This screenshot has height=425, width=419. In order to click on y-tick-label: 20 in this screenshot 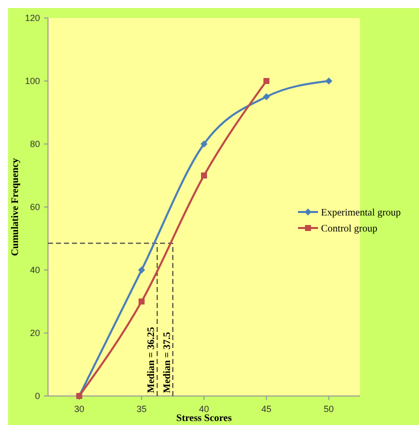, I will do `click(35, 333)`.